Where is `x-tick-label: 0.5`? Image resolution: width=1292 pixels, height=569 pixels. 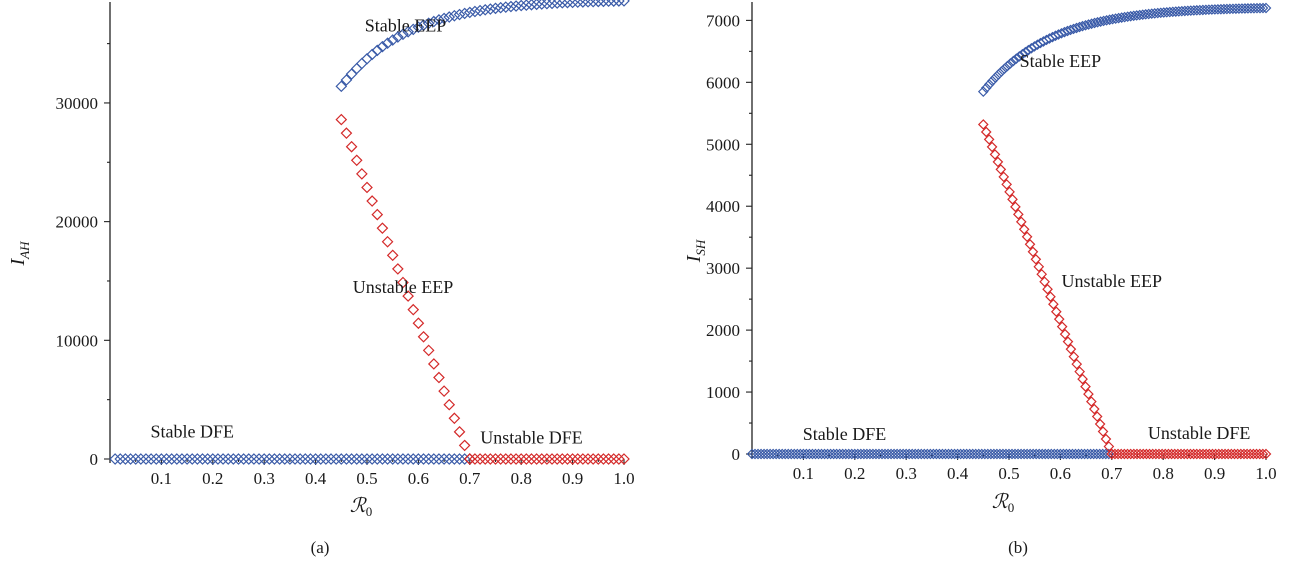 x-tick-label: 0.5 is located at coordinates (366, 478).